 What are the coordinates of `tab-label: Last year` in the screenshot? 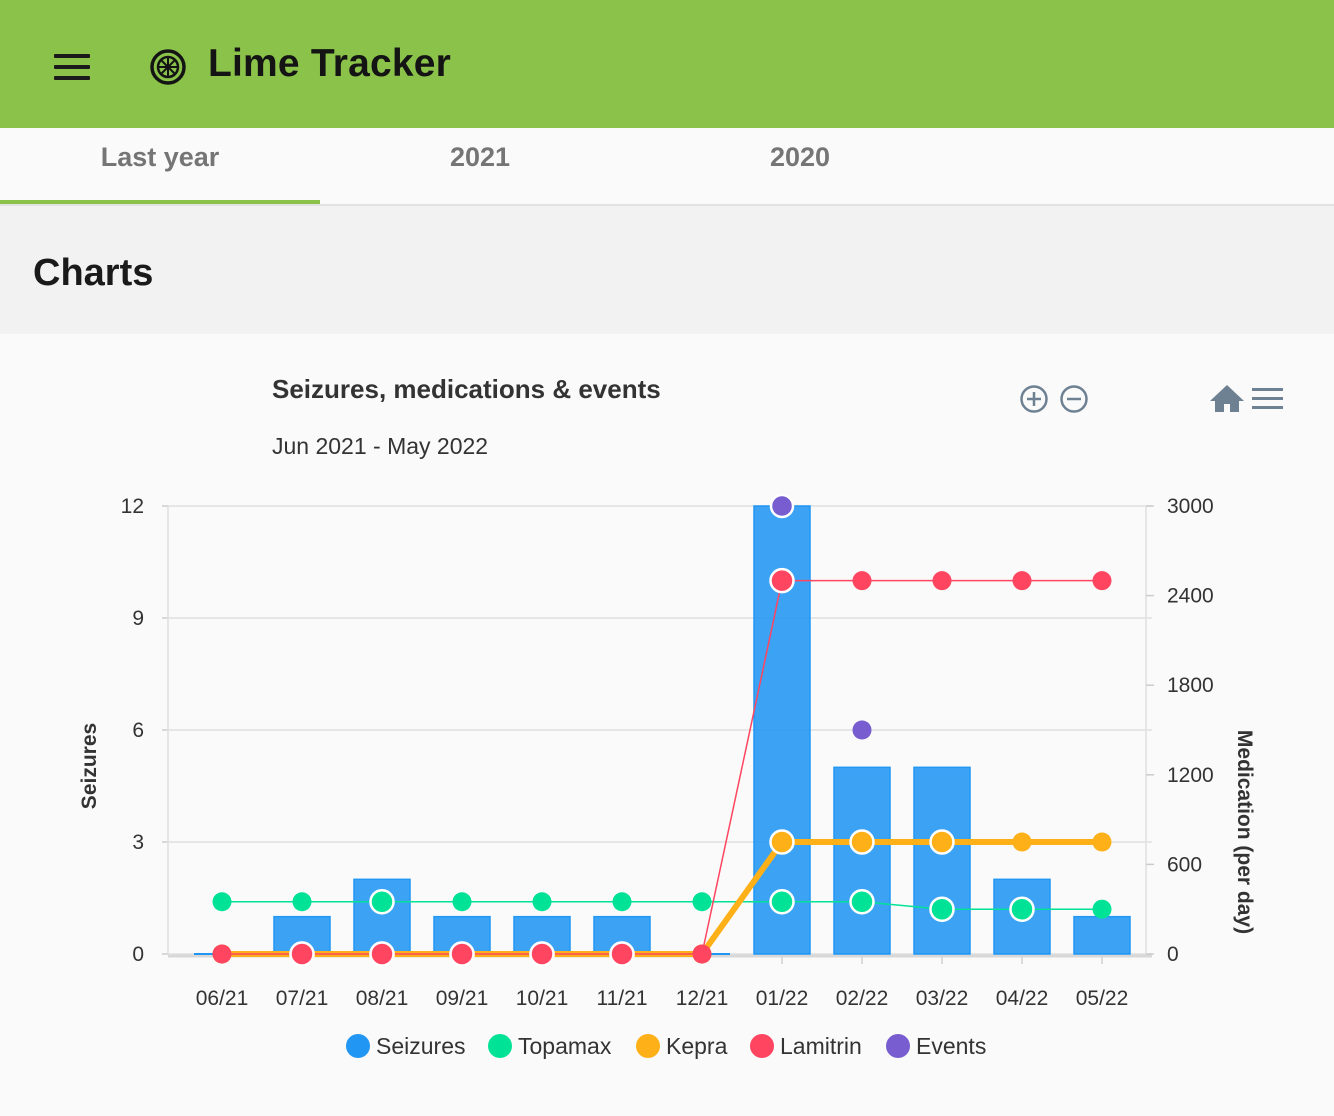 It's located at (160, 157).